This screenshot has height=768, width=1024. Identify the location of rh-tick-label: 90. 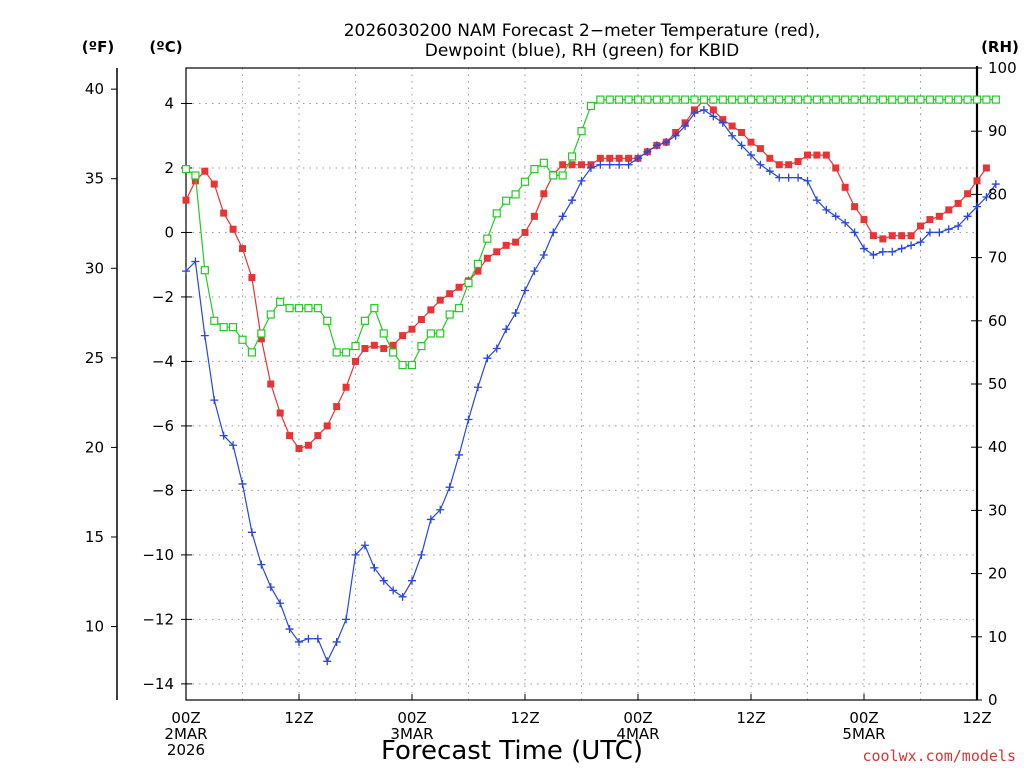
(997, 131).